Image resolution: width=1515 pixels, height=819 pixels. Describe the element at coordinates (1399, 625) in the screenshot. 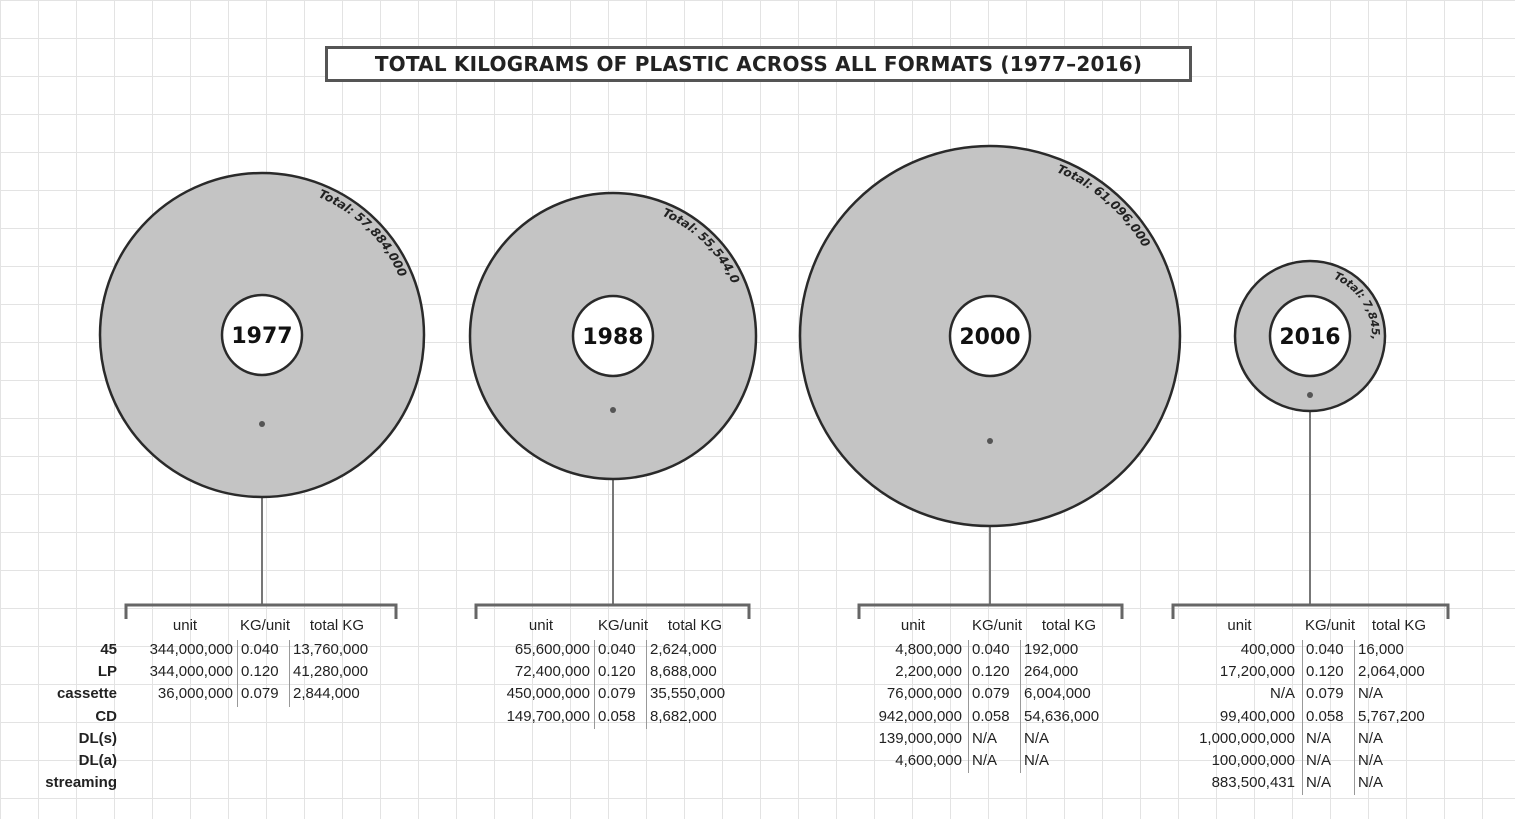

I see `column-header-2016-2: total KG` at that location.